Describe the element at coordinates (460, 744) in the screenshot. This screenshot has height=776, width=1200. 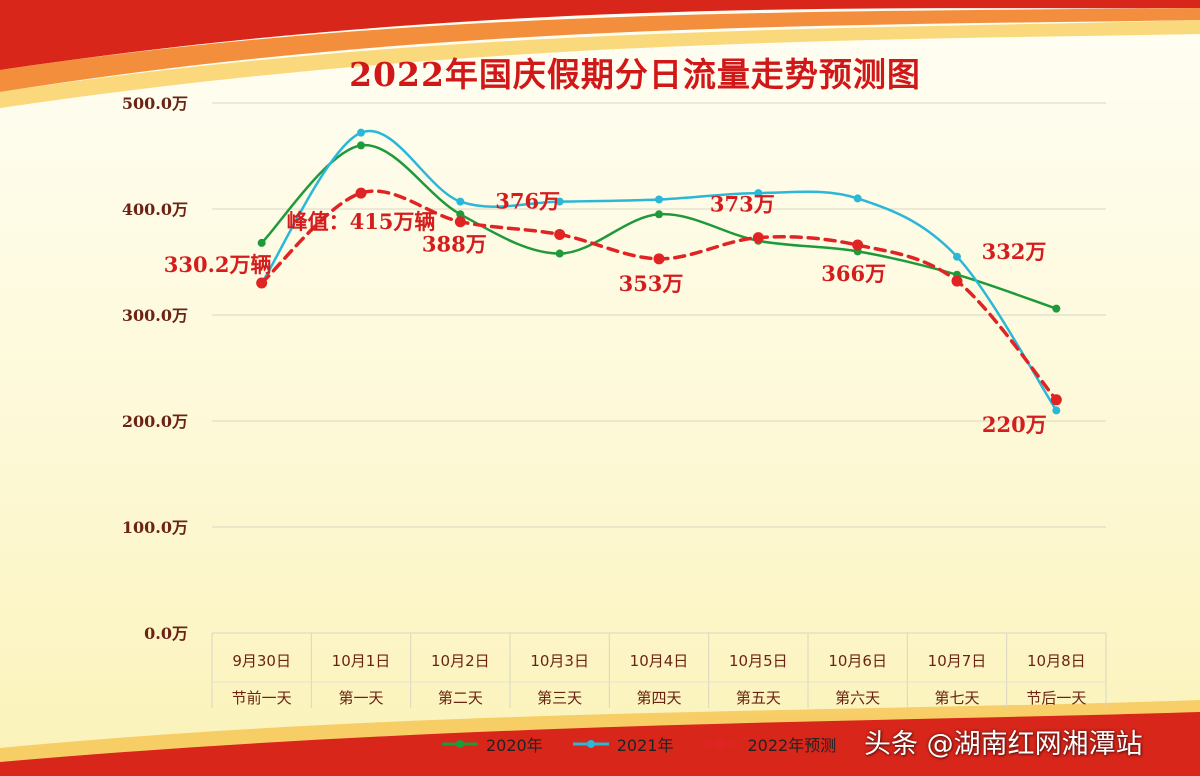
I see `legend-swatch-2020` at that location.